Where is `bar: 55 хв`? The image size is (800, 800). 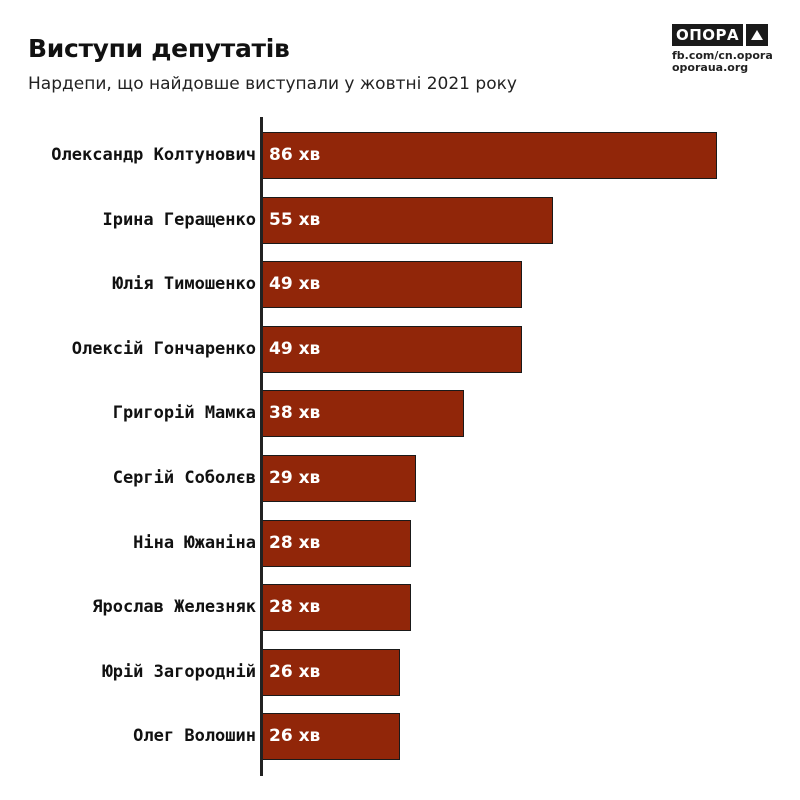 bar: 55 хв is located at coordinates (407, 220).